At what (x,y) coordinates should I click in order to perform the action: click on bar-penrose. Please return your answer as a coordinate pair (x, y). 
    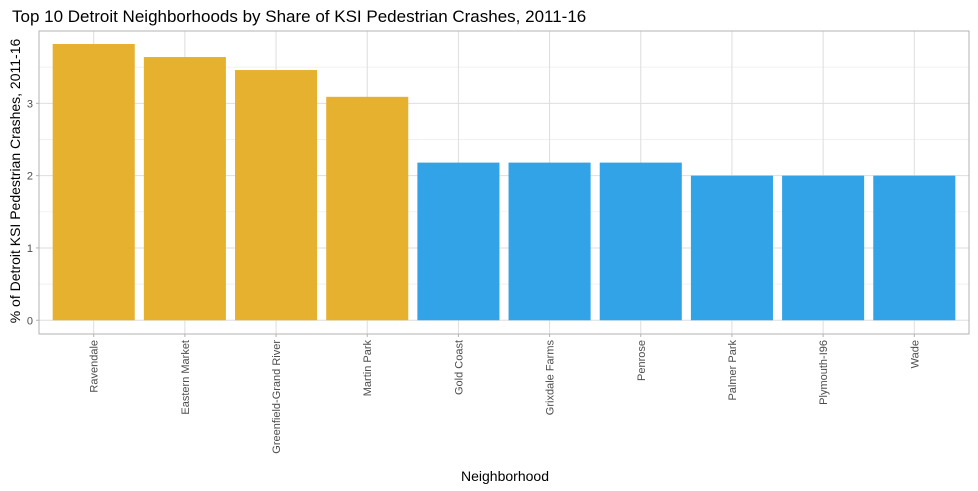
    Looking at the image, I should click on (640, 241).